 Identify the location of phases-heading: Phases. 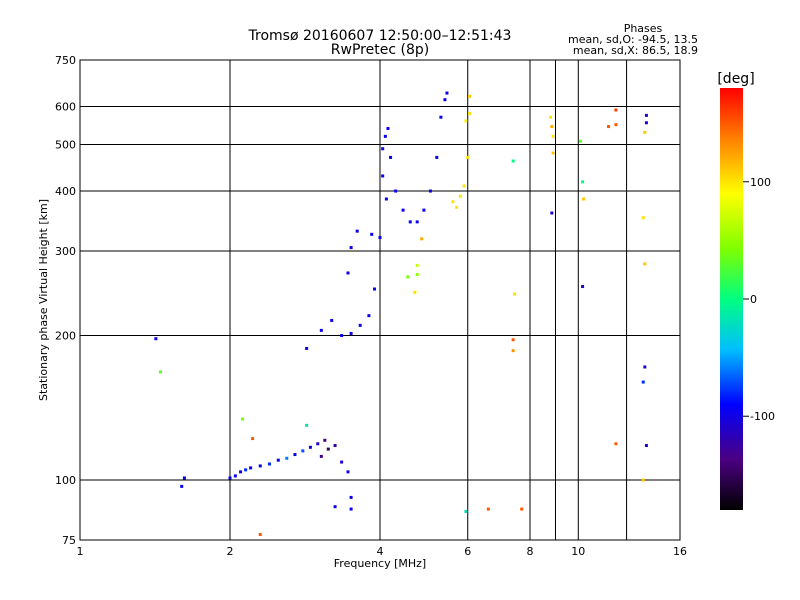
(643, 28).